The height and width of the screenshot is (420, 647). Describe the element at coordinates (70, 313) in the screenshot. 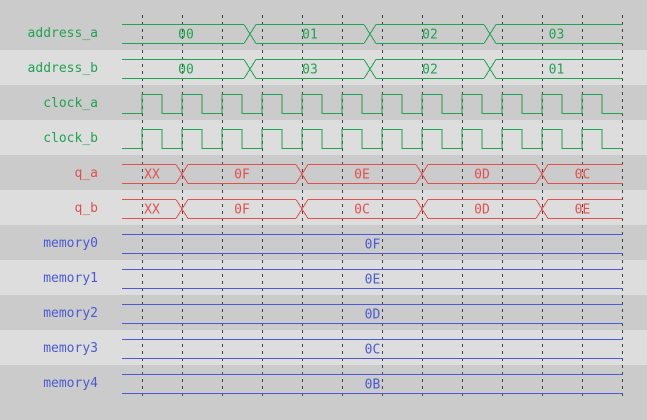

I see `signal-label-memory2: memory2` at that location.